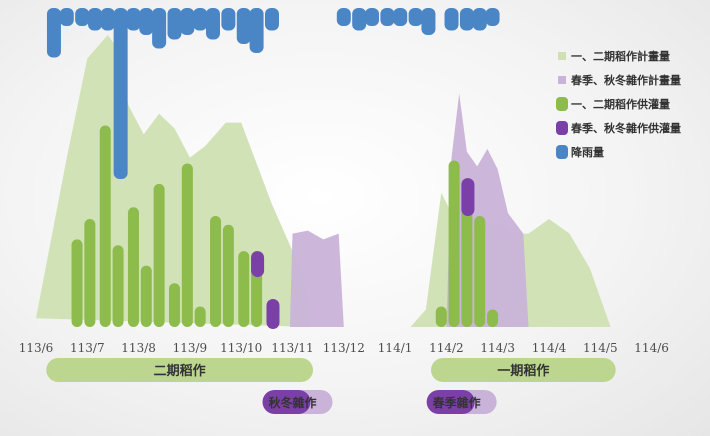  Describe the element at coordinates (379, 402) in the screenshot. I see `crop-pills: 秋冬雜作 春季雜作` at that location.